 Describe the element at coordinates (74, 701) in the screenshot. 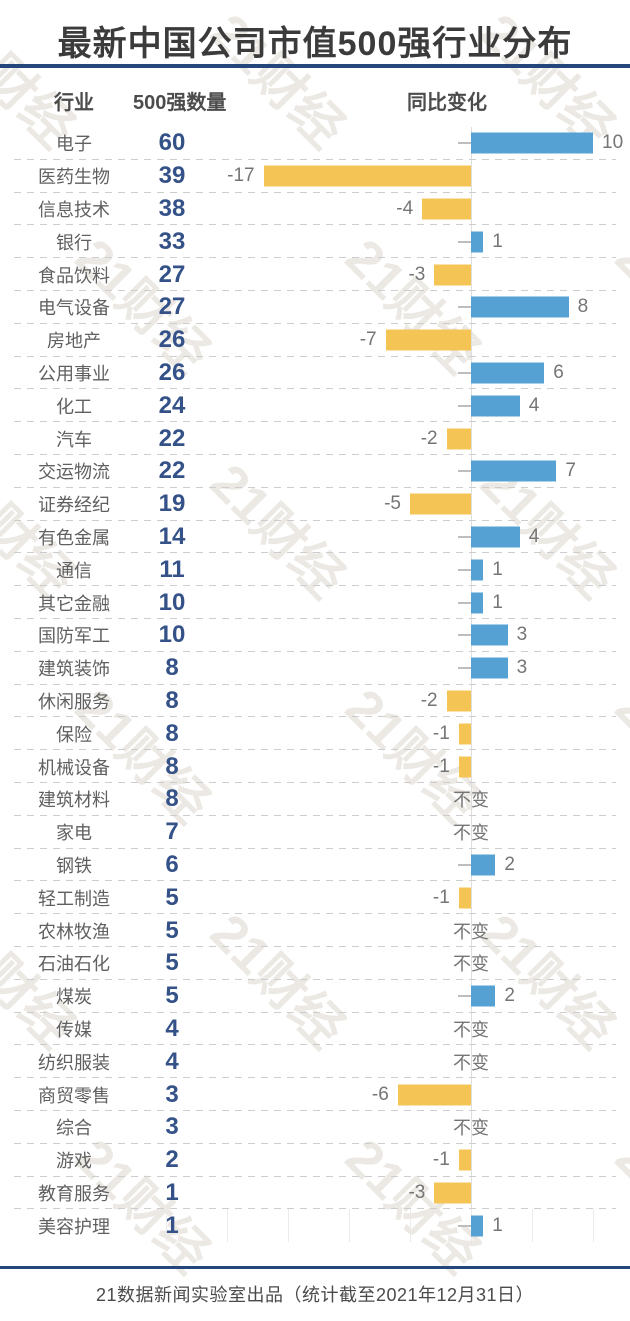

I see `industry-label: 休闲服务` at that location.